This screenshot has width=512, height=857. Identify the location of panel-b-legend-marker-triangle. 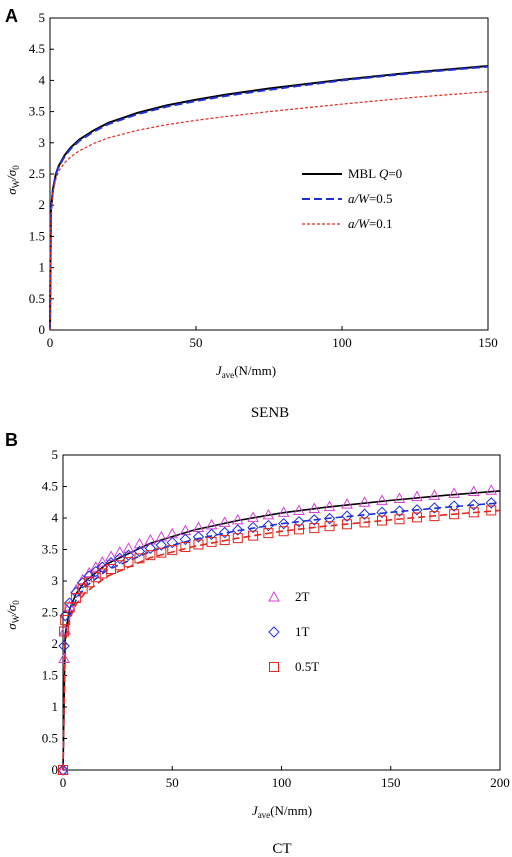
(274, 596).